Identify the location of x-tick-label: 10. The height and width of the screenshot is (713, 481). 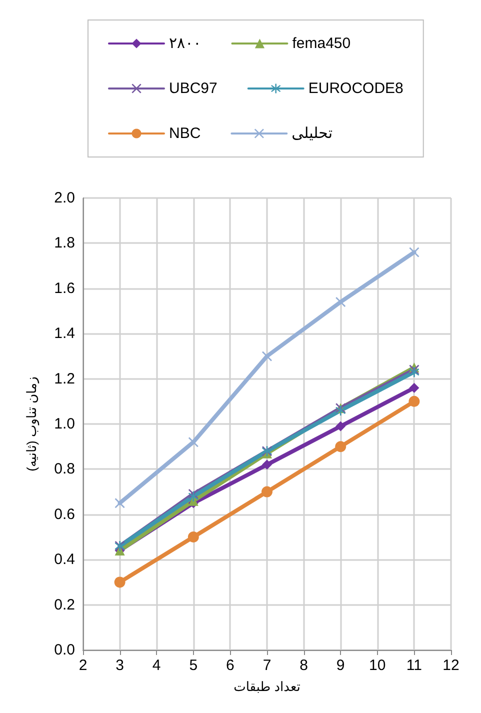
(377, 665).